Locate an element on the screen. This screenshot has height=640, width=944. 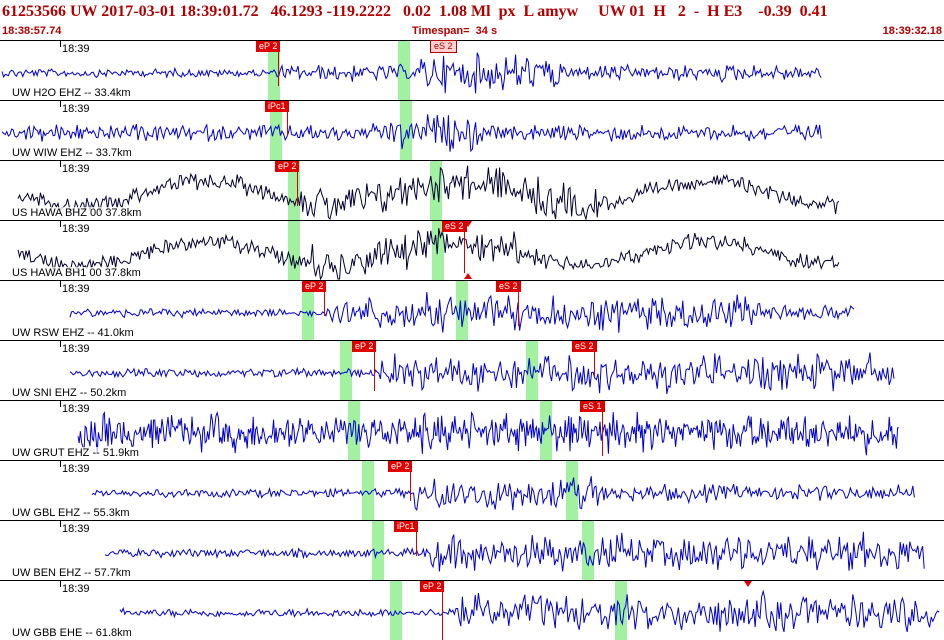
station-label: UW GBL EHZ -- 55.3km is located at coordinates (71, 513).